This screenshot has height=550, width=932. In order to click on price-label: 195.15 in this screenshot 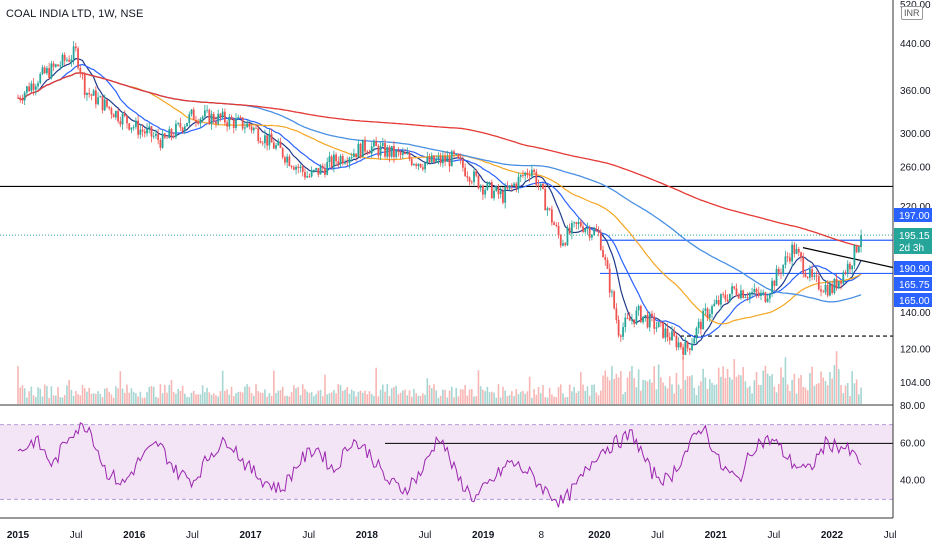, I will do `click(914, 236)`.